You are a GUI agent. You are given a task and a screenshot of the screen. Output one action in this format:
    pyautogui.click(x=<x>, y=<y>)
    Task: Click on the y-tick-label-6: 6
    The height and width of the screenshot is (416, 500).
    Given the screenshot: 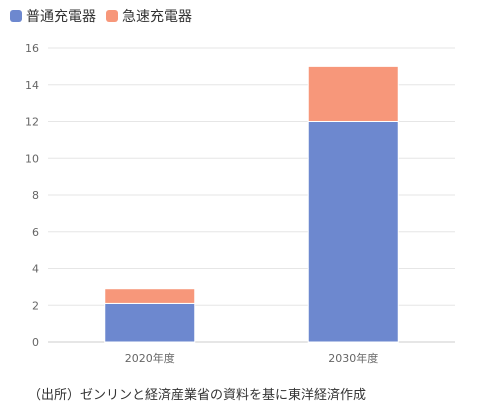 What is the action you would take?
    pyautogui.click(x=35, y=232)
    